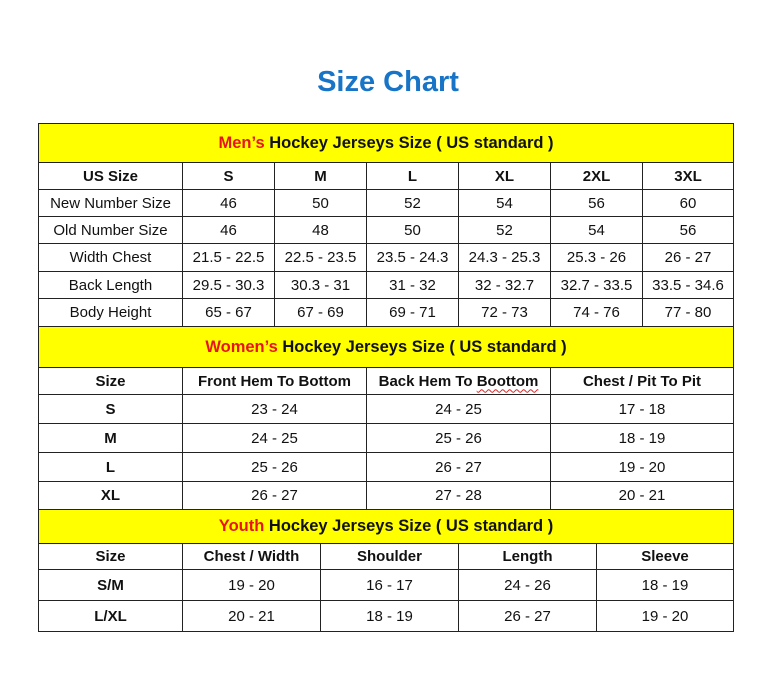  What do you see at coordinates (110, 257) in the screenshot?
I see `row-label: Width Chest` at bounding box center [110, 257].